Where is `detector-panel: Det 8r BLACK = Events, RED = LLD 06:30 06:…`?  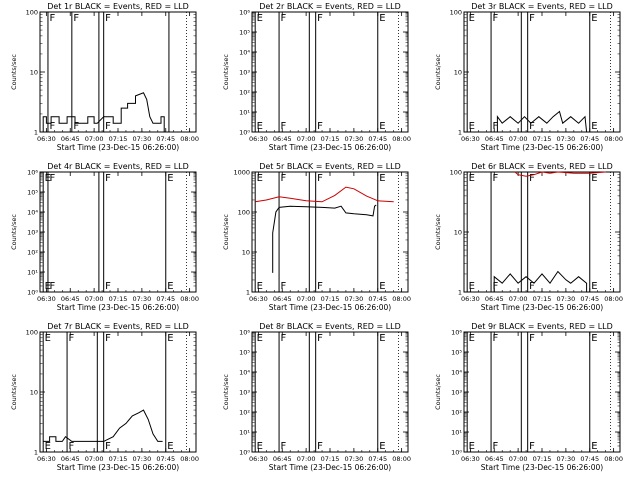
detector-panel: Det 8r BLACK = Events, RED = LLD 06:30 06:… is located at coordinates (316, 397).